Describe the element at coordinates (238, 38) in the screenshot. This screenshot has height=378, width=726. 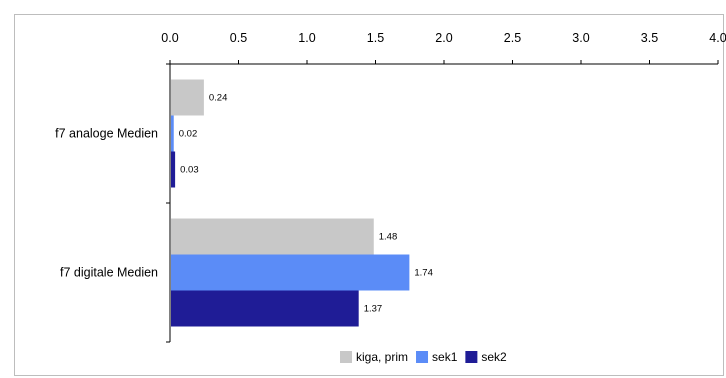
I see `x-tick-label: 0.5` at that location.